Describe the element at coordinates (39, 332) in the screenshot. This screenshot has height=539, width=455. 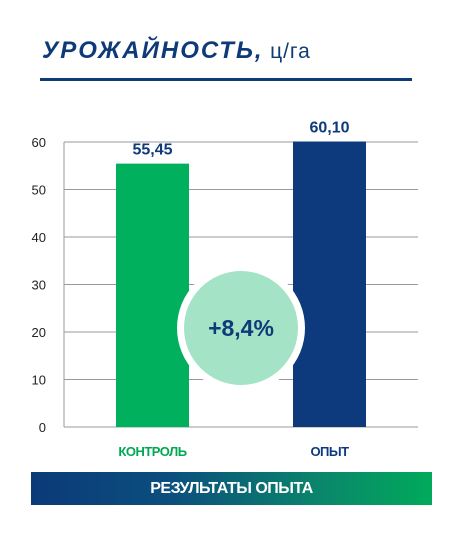
I see `y-tick-label: 20` at that location.